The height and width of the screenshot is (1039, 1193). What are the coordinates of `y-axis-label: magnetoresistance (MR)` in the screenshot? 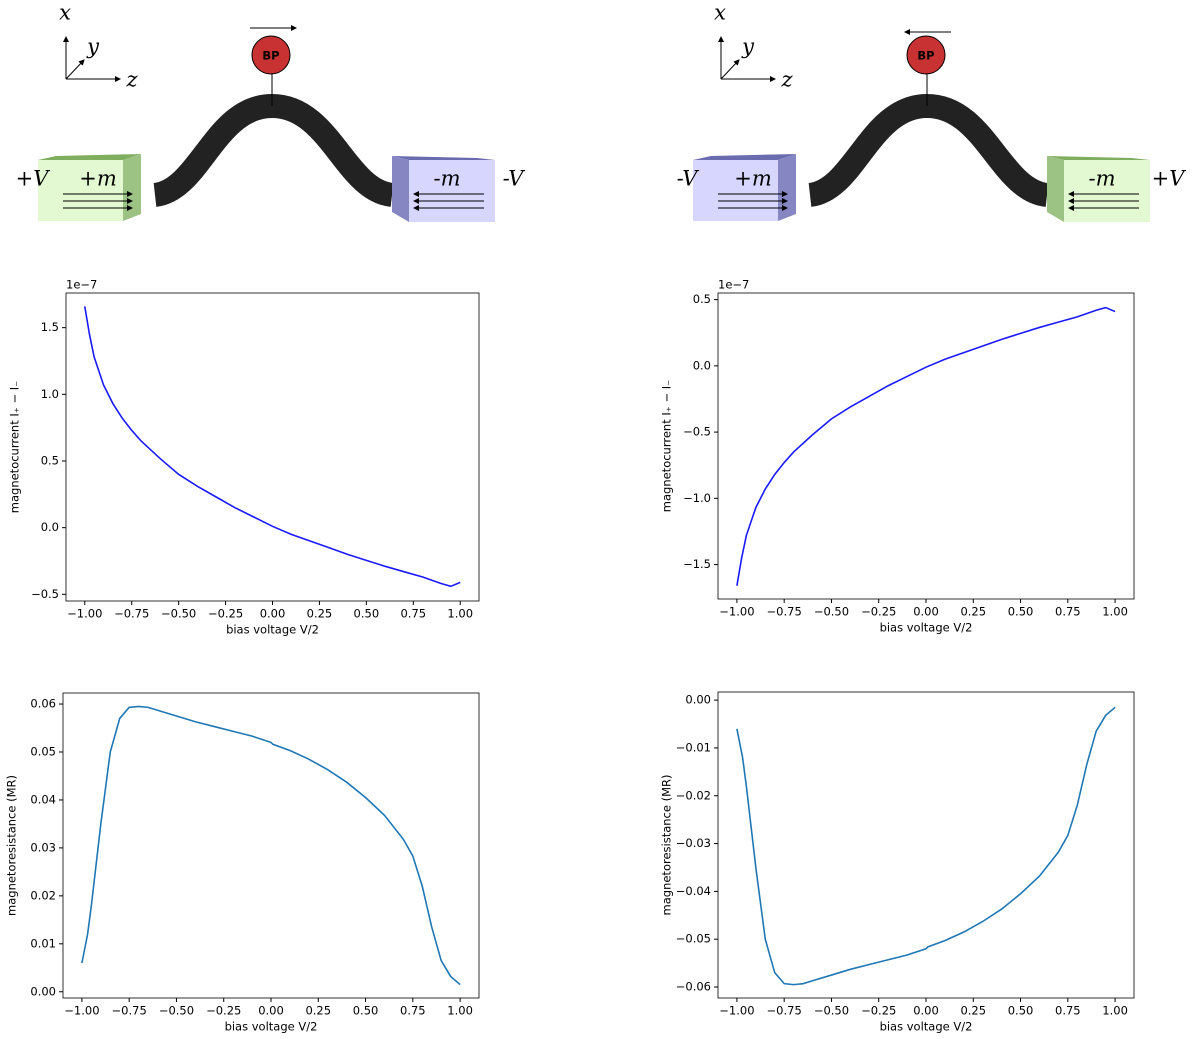 It's located at (12, 845).